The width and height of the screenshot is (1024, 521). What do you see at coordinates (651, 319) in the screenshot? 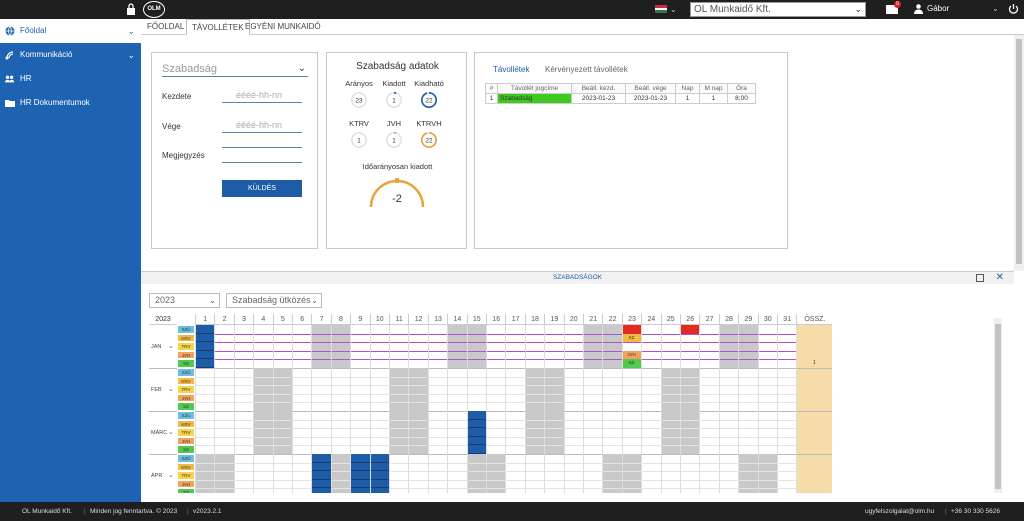
I see `day-header: 24` at bounding box center [651, 319].